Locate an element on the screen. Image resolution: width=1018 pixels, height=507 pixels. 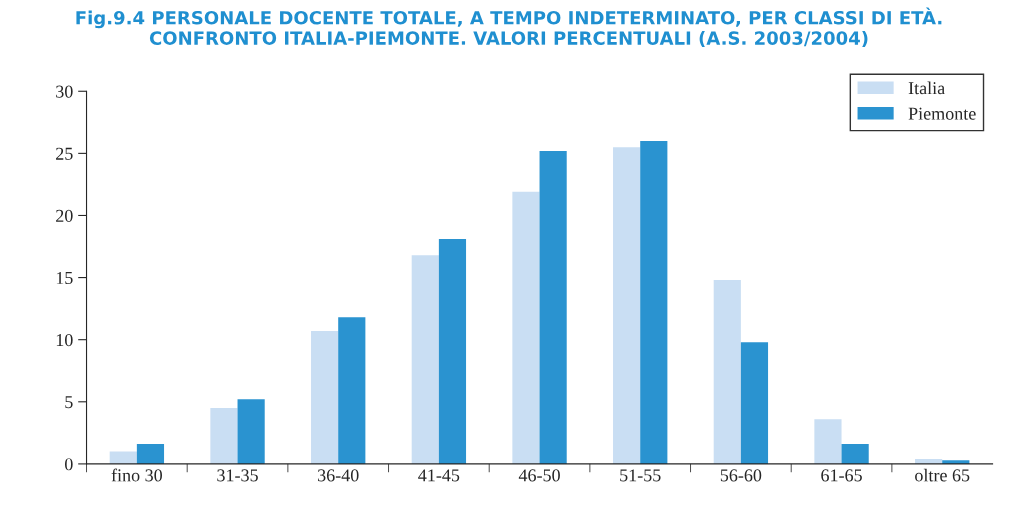
chart-title: Fig.9.4 PERSONALE DOCENTE TOTALE, A TEMPO INDETERMINATO, PER CLASSI DI ETÀ. CONFRONTO ITALIA-PIEMONTE. VALORI PERCENTUALI (A.S. 2003/2004) is located at coordinates (509, 27).